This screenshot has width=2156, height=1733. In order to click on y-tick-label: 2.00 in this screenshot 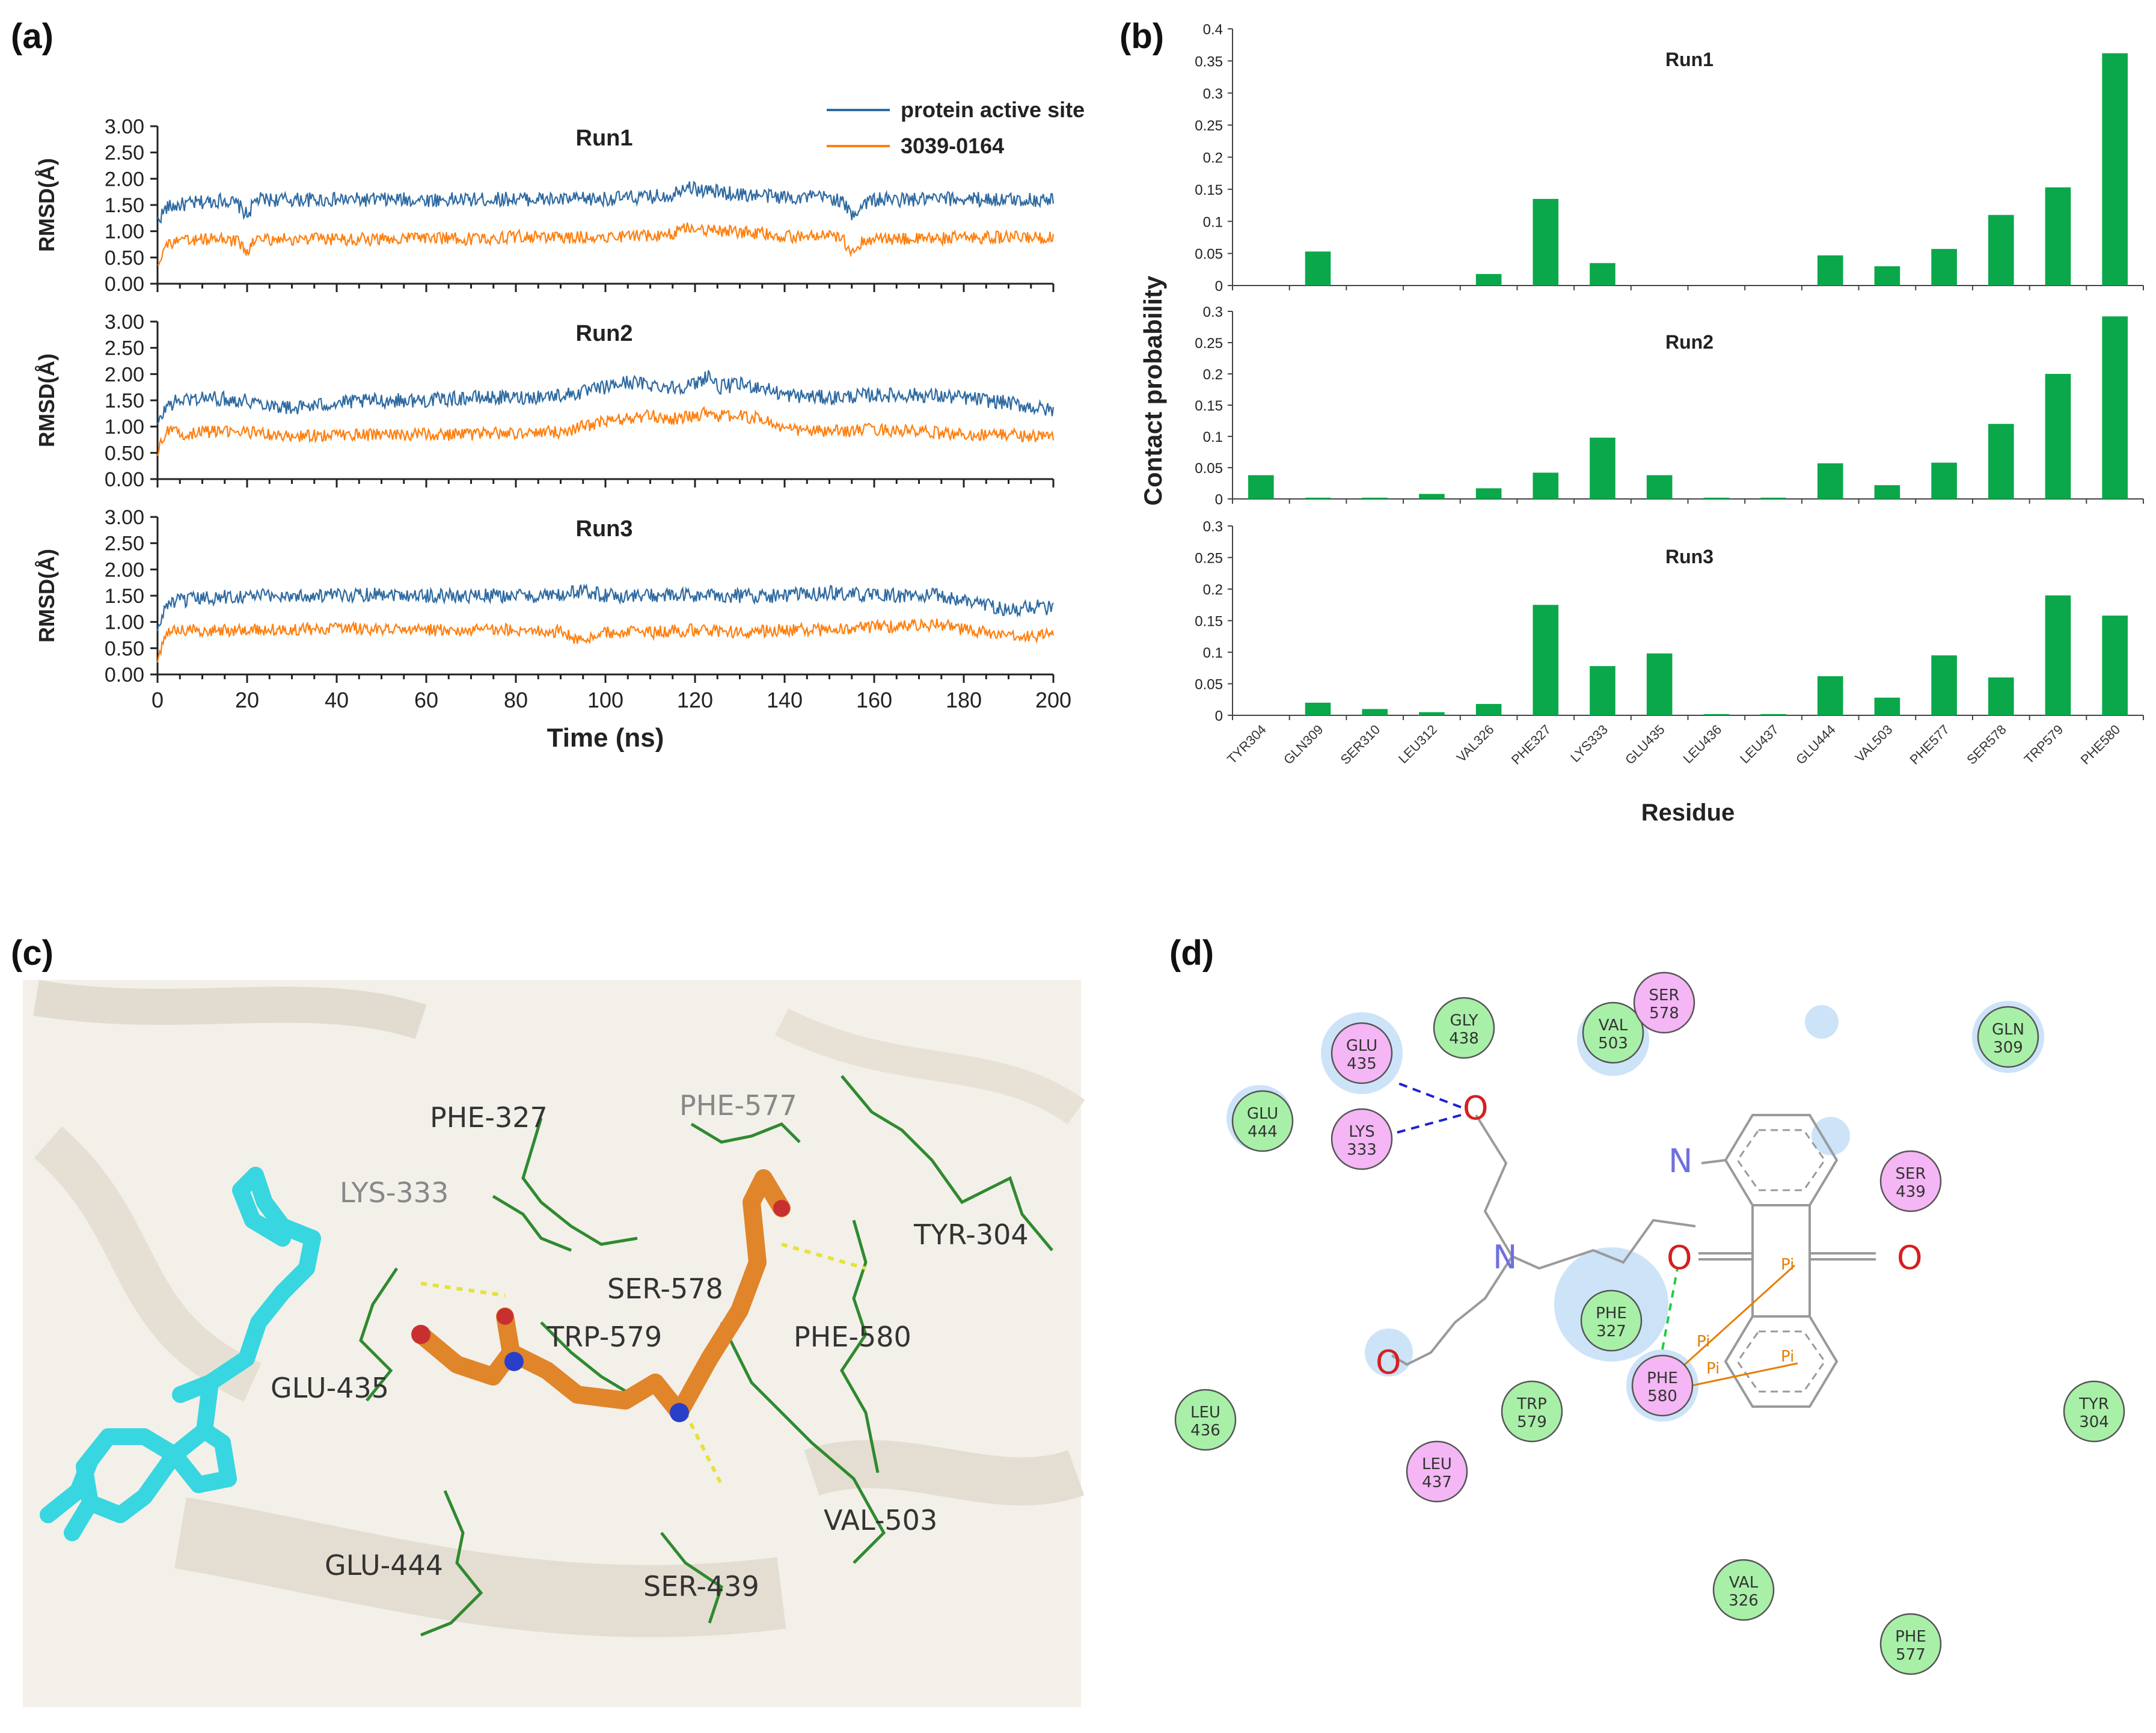, I will do `click(124, 374)`.